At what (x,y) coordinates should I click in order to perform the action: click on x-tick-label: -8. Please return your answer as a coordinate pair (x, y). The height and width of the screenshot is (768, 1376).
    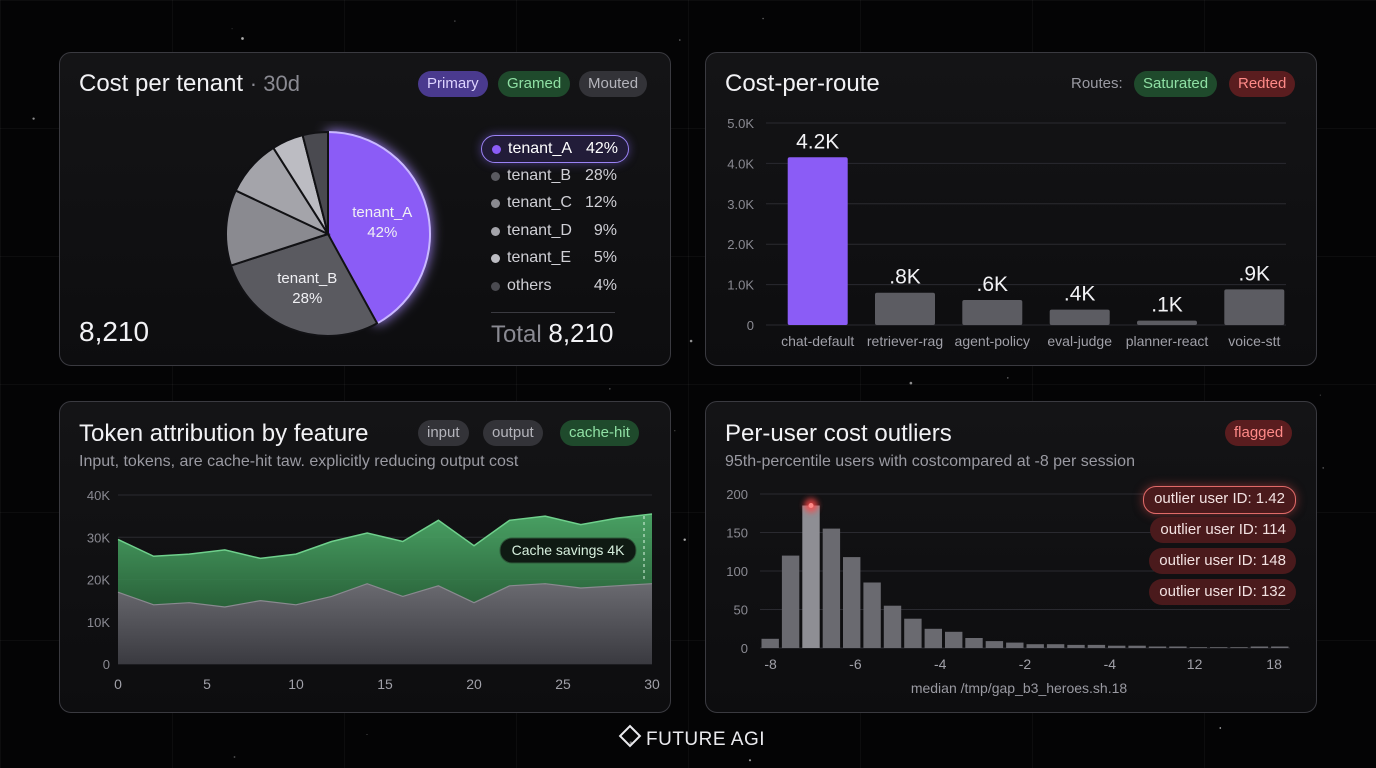
    Looking at the image, I should click on (770, 664).